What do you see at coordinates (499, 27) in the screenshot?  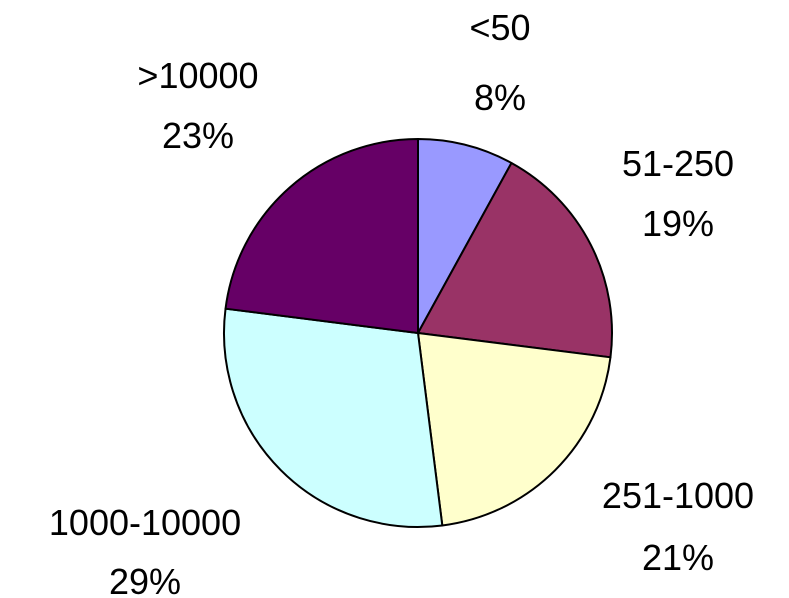 I see `slice-category-label: <50` at bounding box center [499, 27].